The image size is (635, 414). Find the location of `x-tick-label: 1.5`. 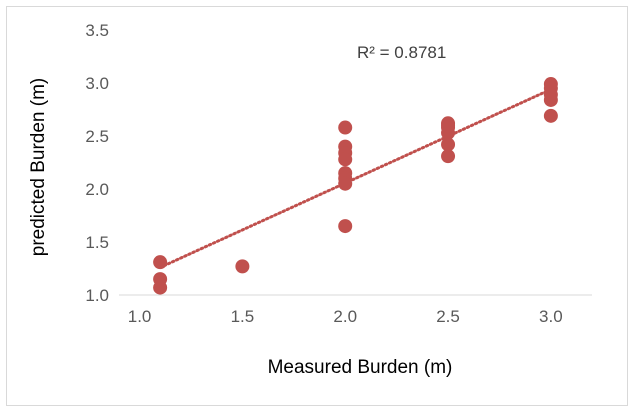

x-tick-label: 1.5 is located at coordinates (243, 316).